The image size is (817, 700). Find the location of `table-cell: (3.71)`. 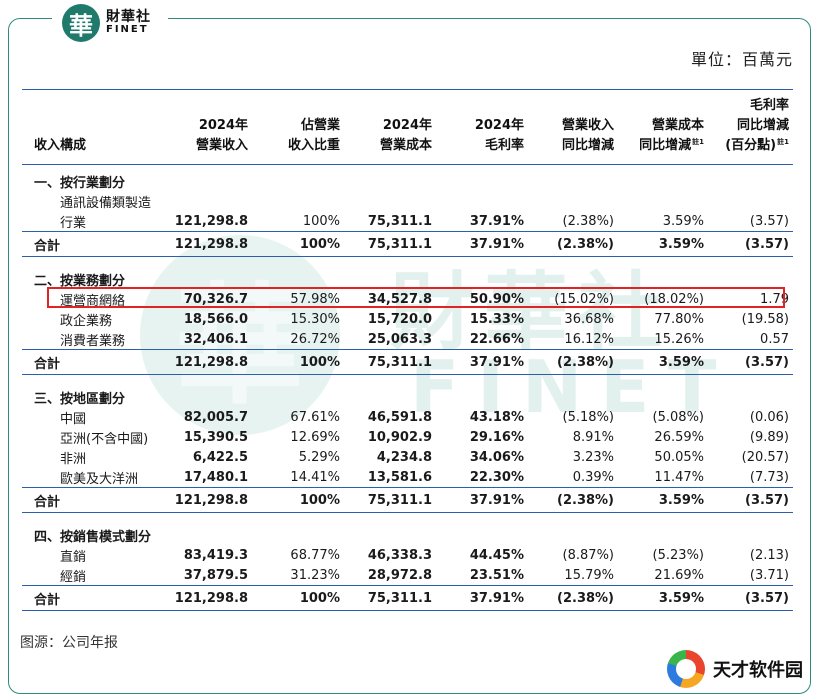

table-cell: (3.71) is located at coordinates (750, 575).